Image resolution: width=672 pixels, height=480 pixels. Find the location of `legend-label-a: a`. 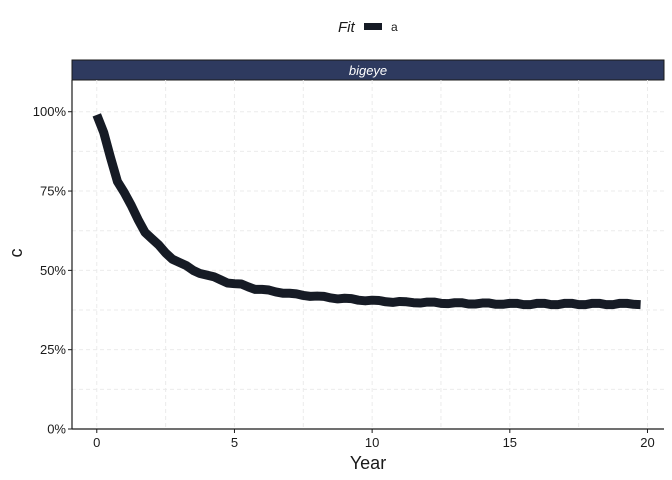

legend-label-a: a is located at coordinates (394, 27).